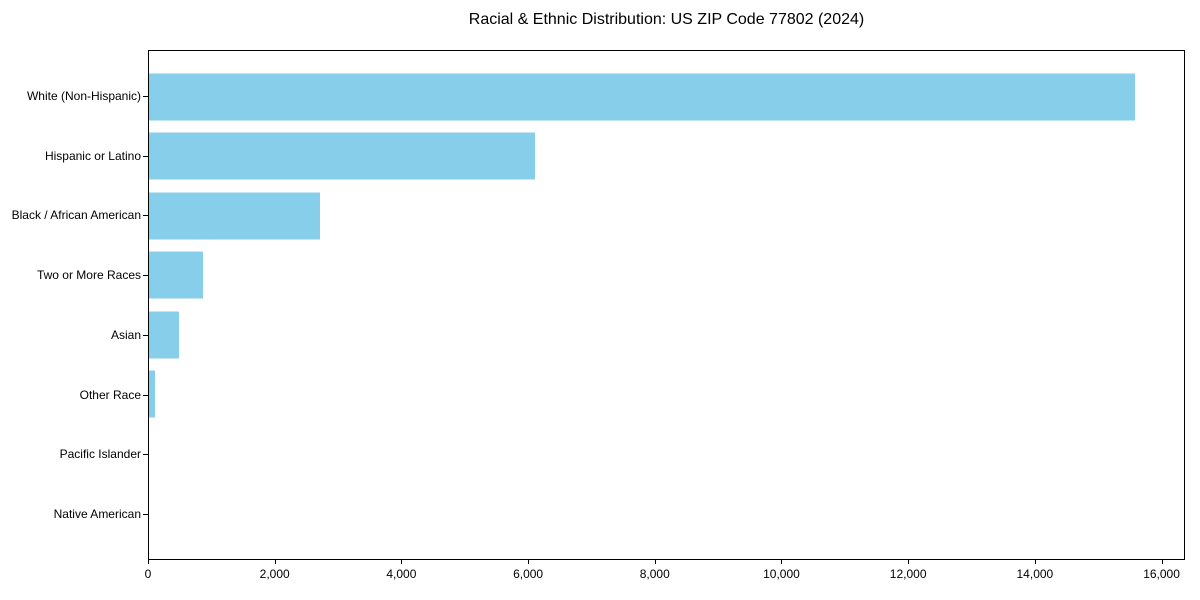  I want to click on bar-row-black-african-american, so click(666, 216).